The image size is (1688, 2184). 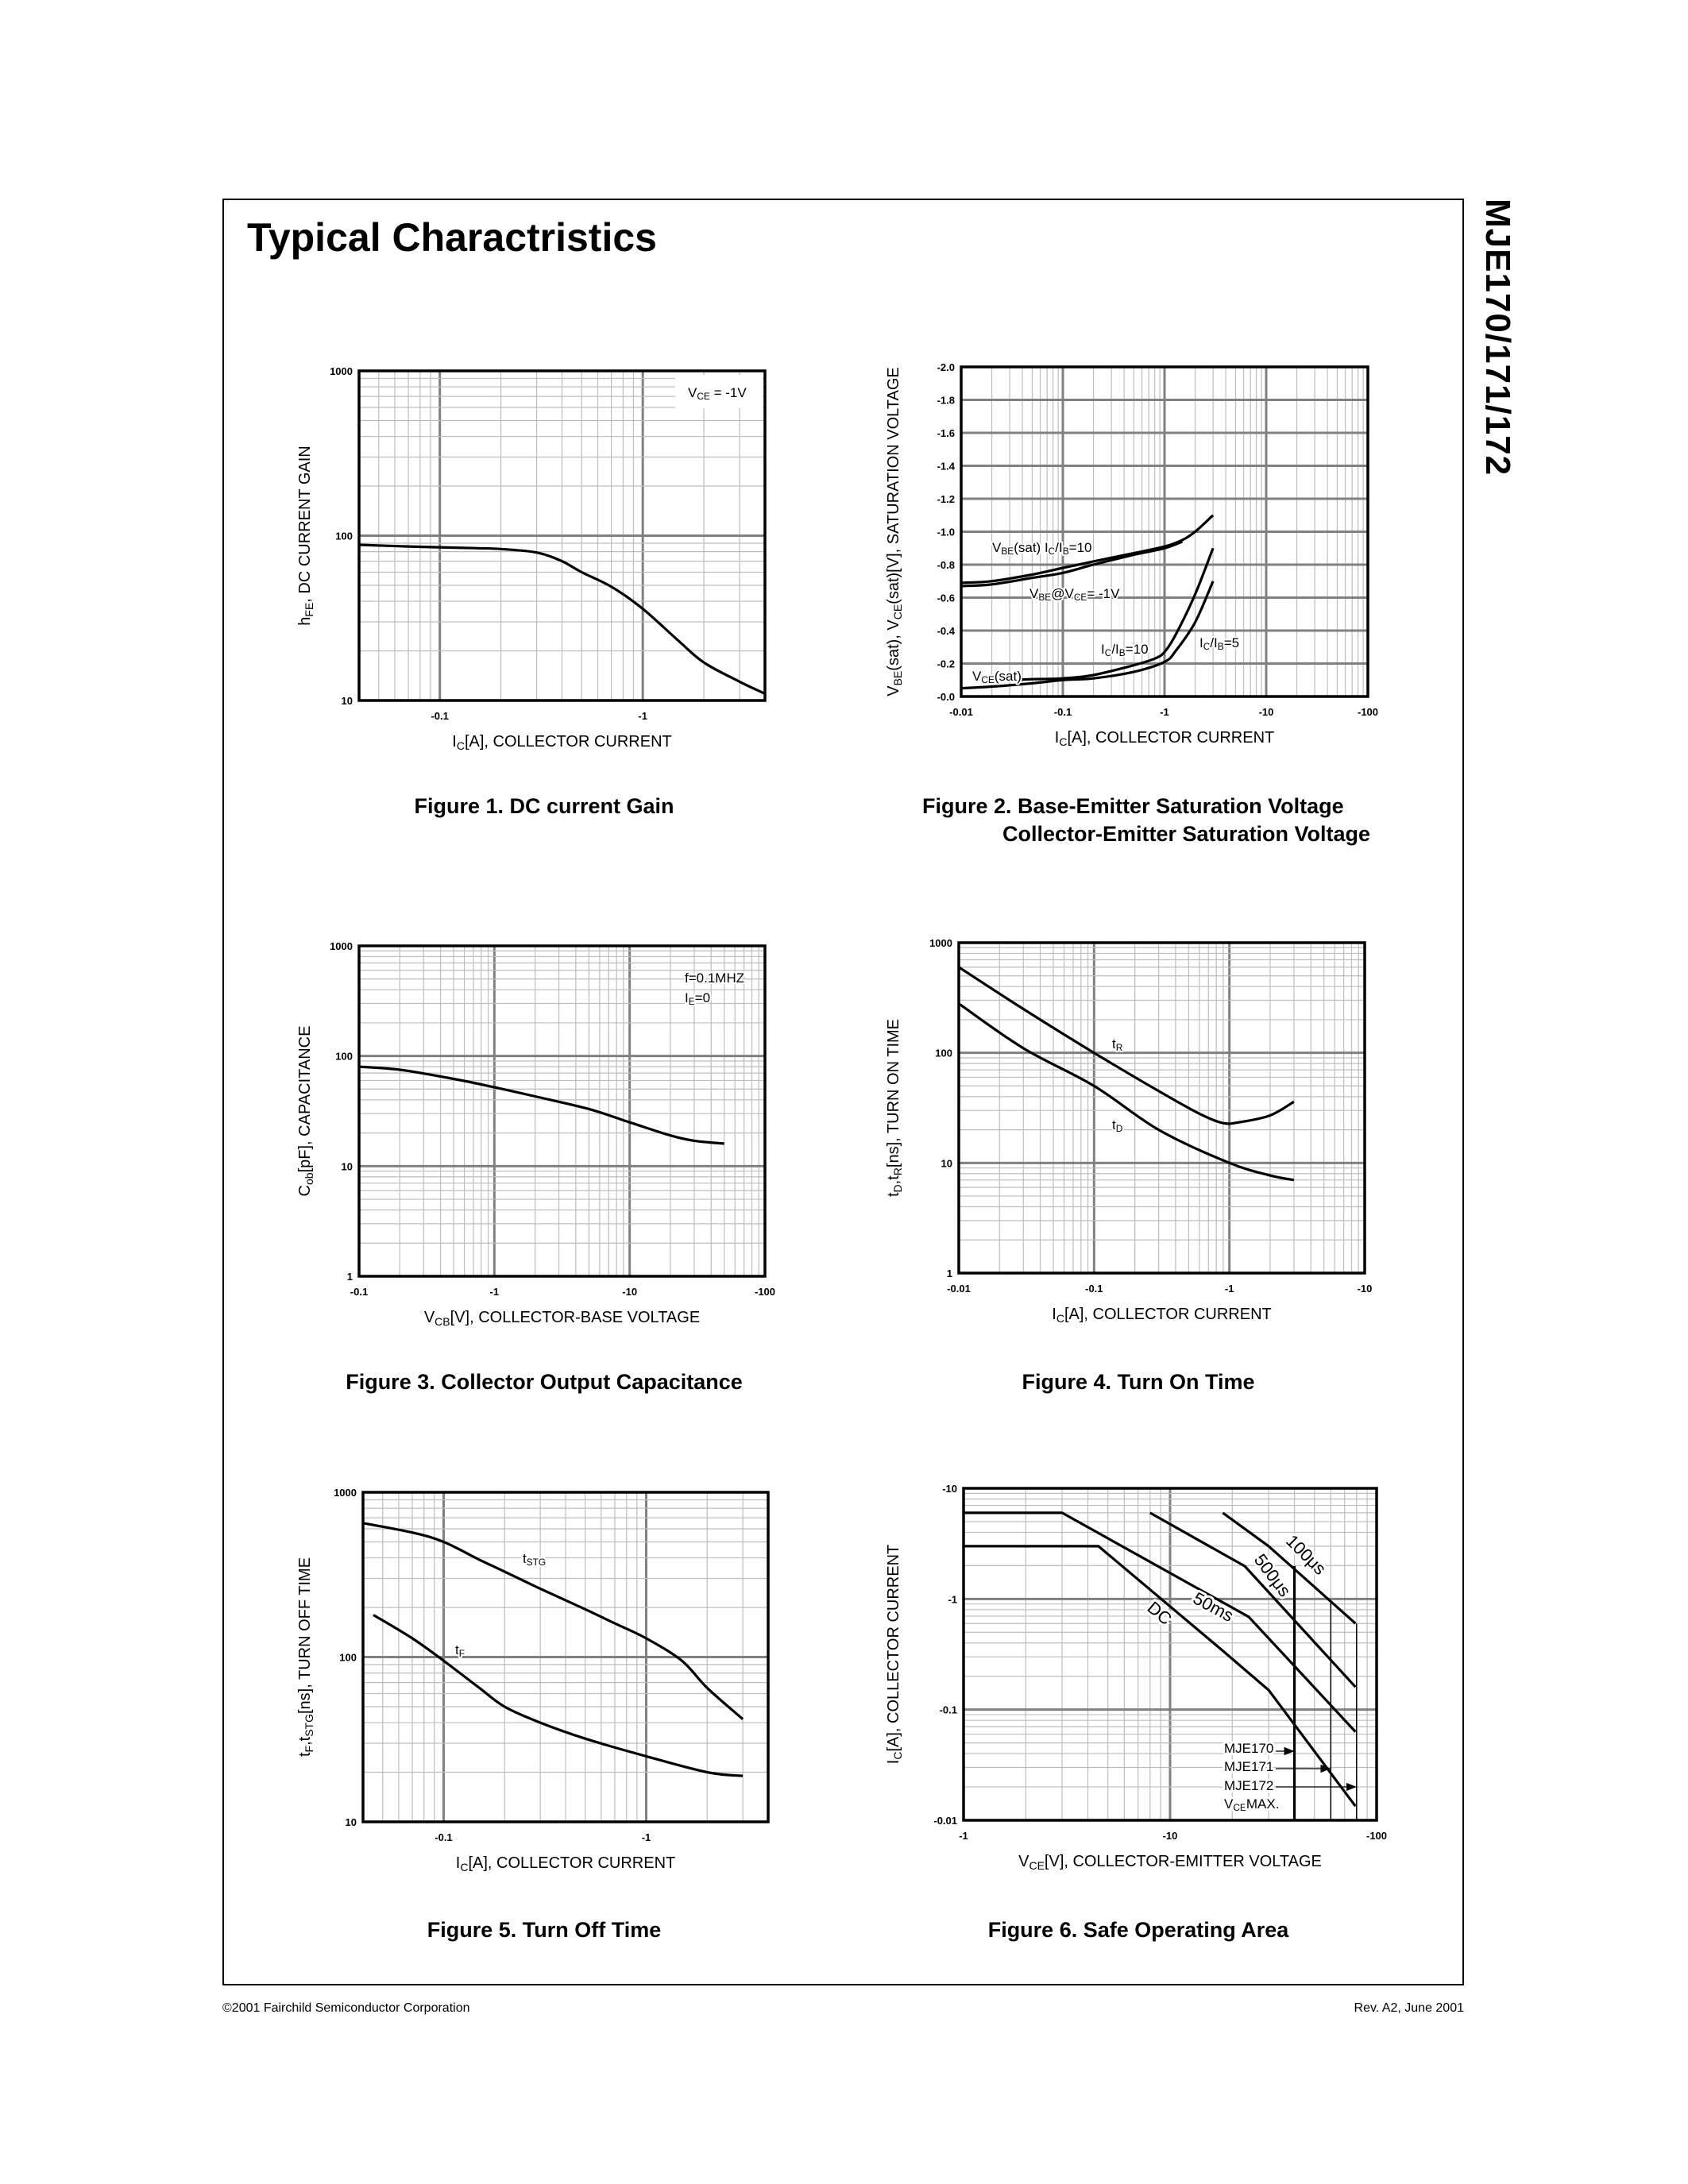 I want to click on annotation-label: VBE(sat) IC/IB=10, so click(x=1042, y=548).